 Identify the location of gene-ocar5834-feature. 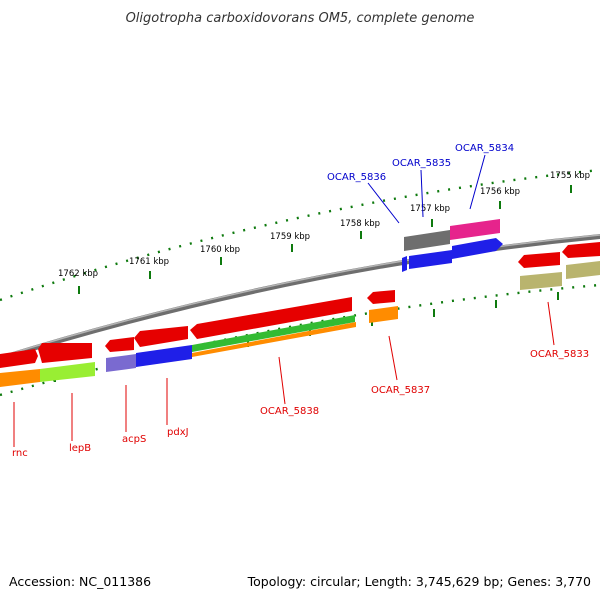
(475, 229).